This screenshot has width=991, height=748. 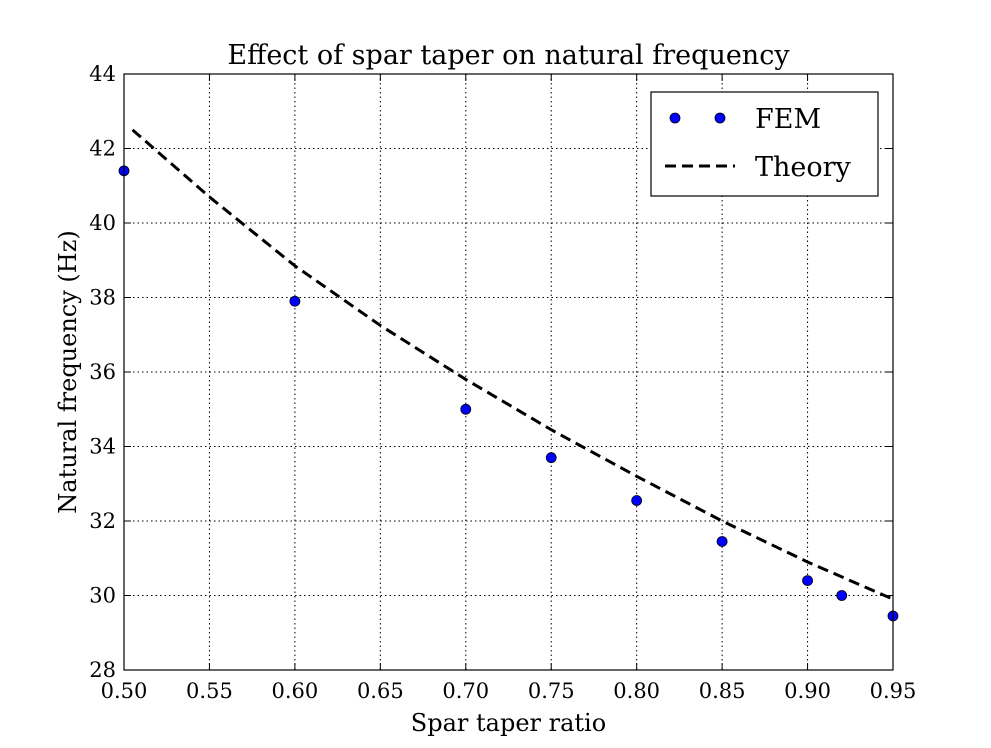 What do you see at coordinates (102, 447) in the screenshot?
I see `y-tick-label: 34` at bounding box center [102, 447].